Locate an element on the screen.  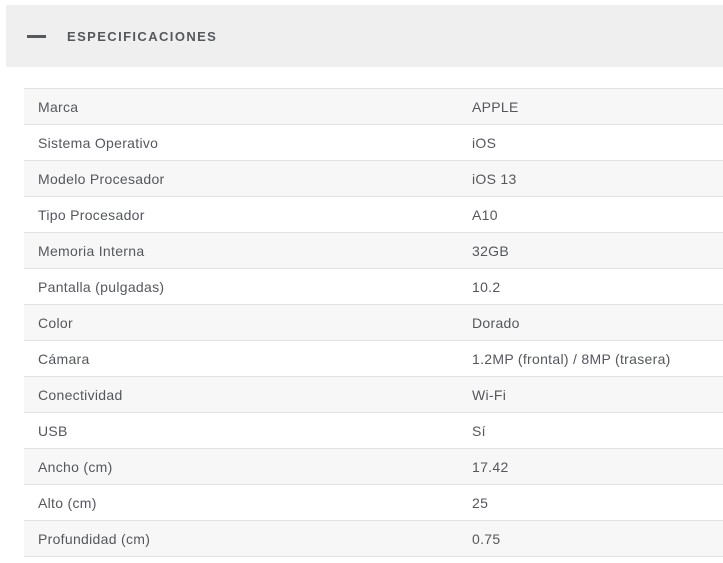
table-row: Tipo Procesador A10 is located at coordinates (373, 214).